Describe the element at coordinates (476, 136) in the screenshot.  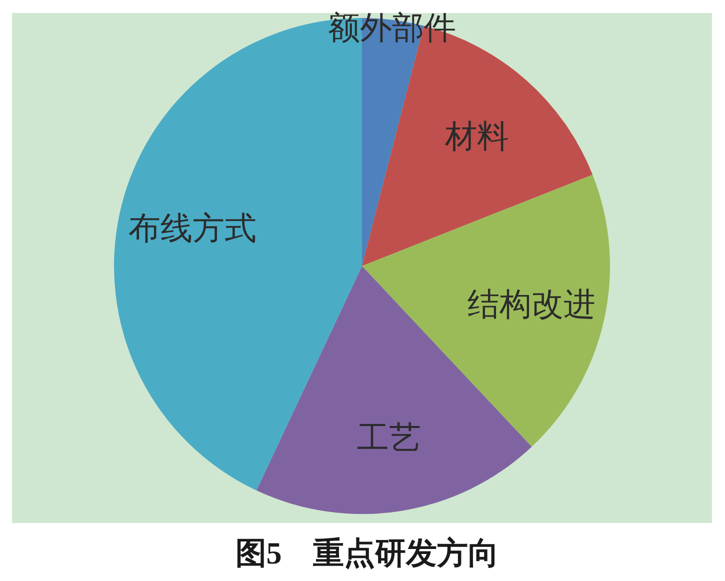
I see `slice-label: 材料` at that location.